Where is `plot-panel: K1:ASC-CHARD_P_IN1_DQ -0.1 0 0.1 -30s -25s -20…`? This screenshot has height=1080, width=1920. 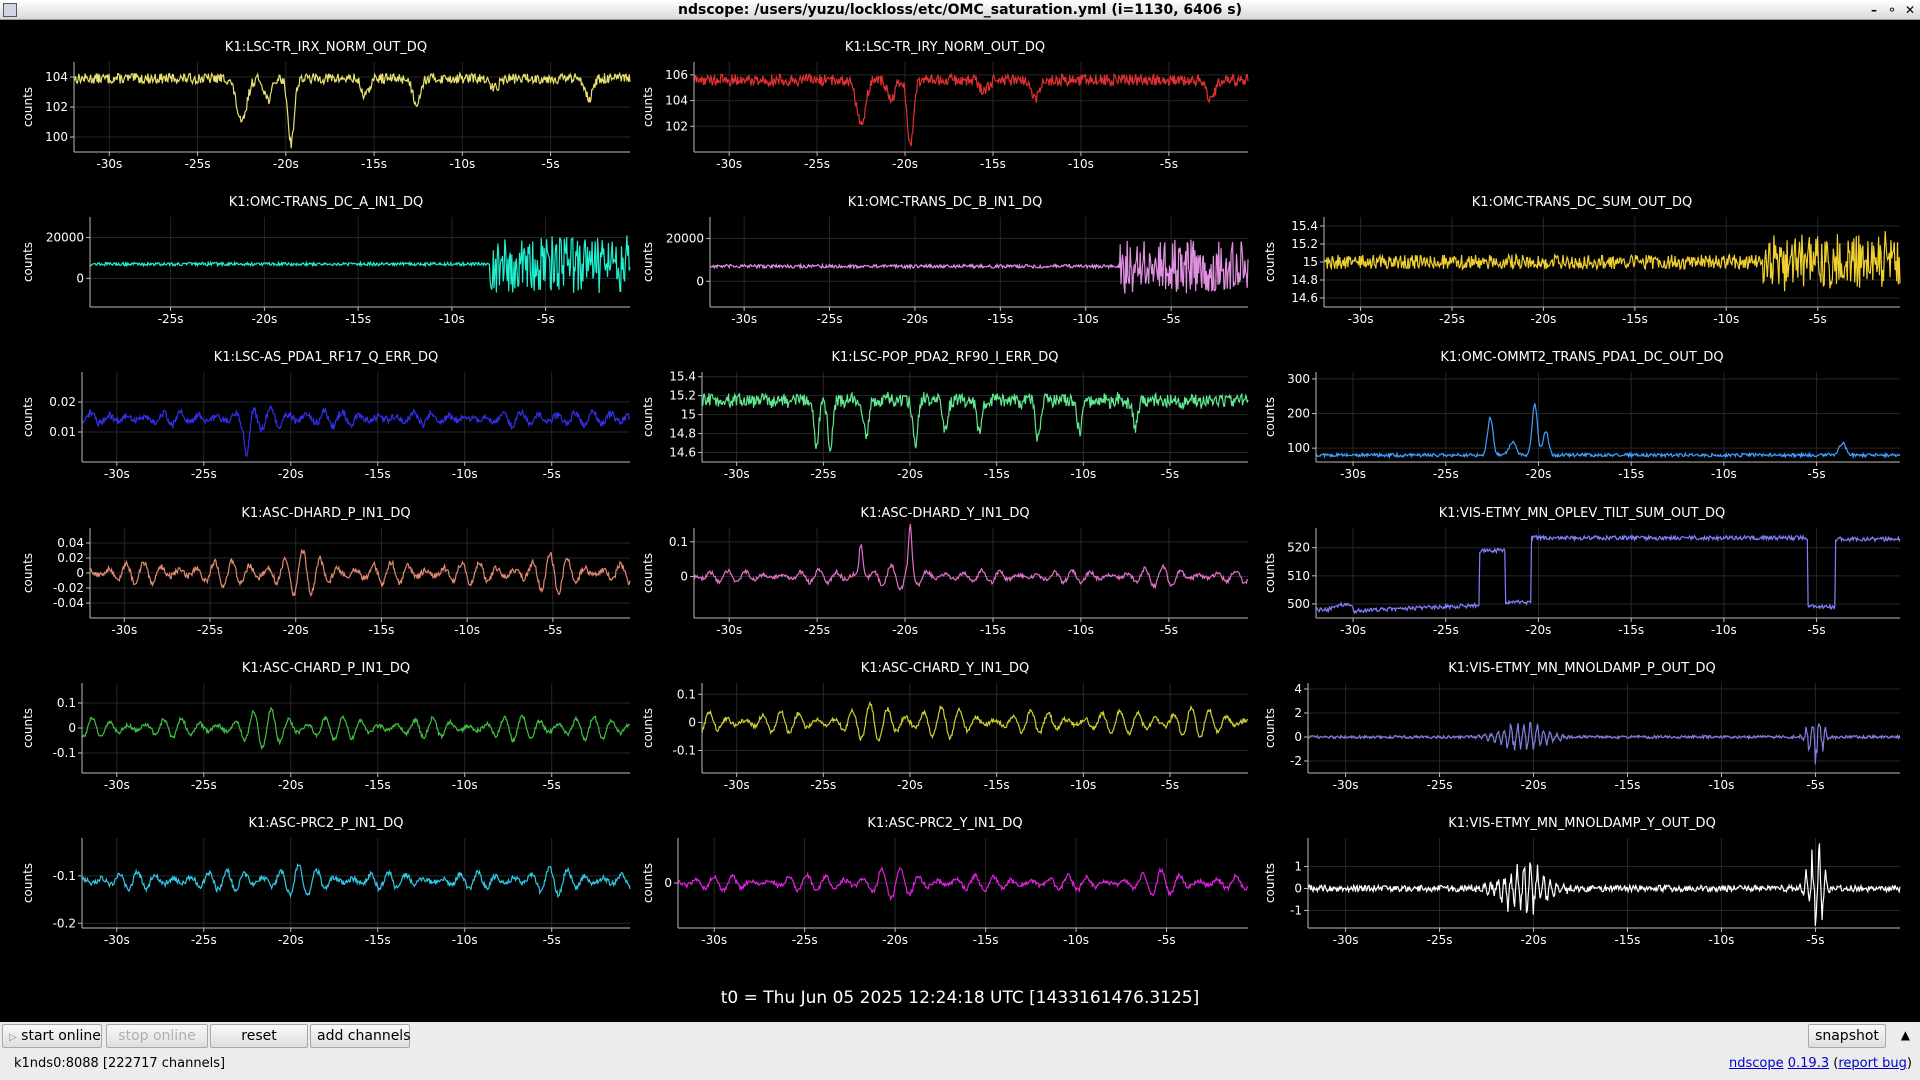 plot-panel: K1:ASC-CHARD_P_IN1_DQ -0.1 0 0.1 -30s -25s -20… is located at coordinates (326, 731).